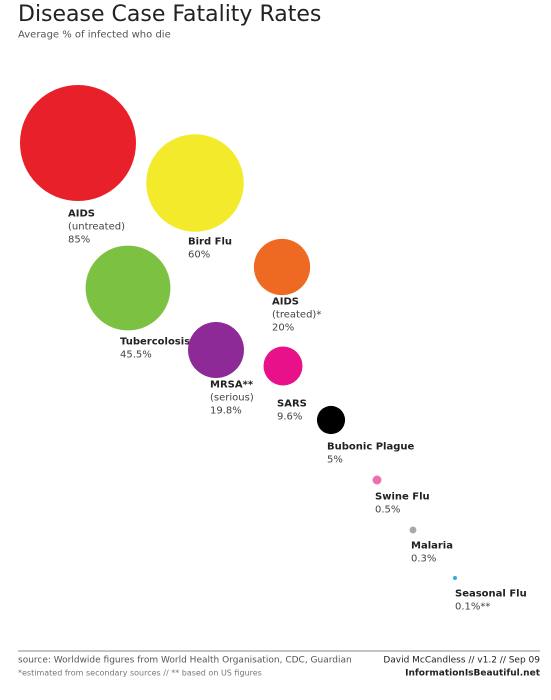 The width and height of the screenshot is (551, 700). I want to click on value-label: 19.8%, so click(226, 410).